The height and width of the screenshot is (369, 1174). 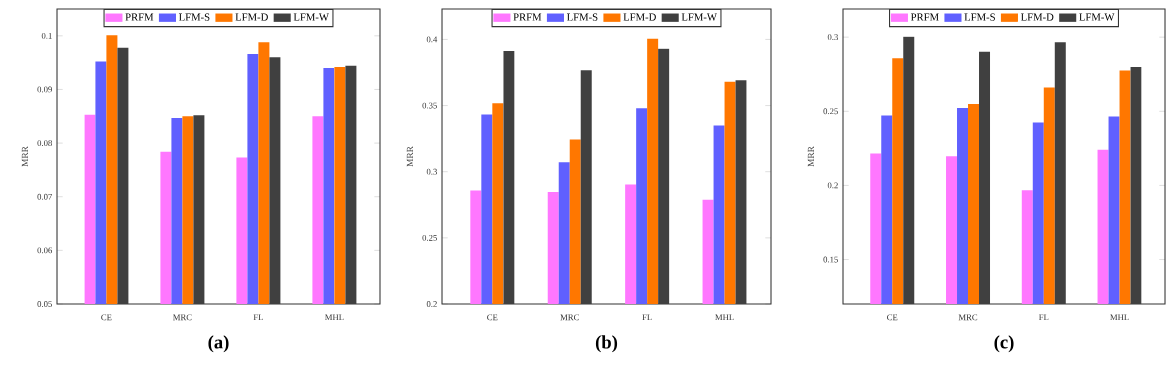 What do you see at coordinates (45, 250) in the screenshot?
I see `y-tick-label: 0.06` at bounding box center [45, 250].